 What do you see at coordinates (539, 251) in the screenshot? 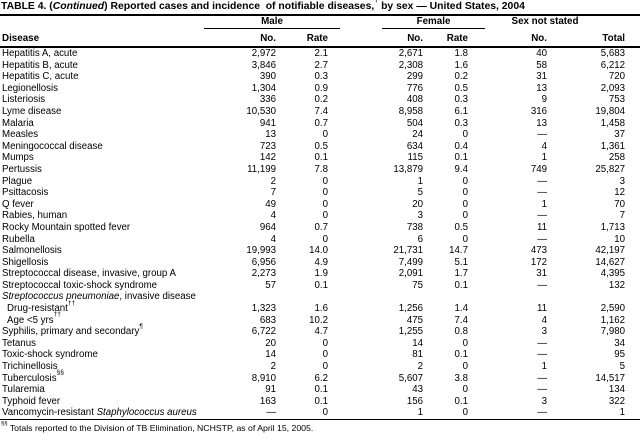
I see `value-cell: 473` at bounding box center [539, 251].